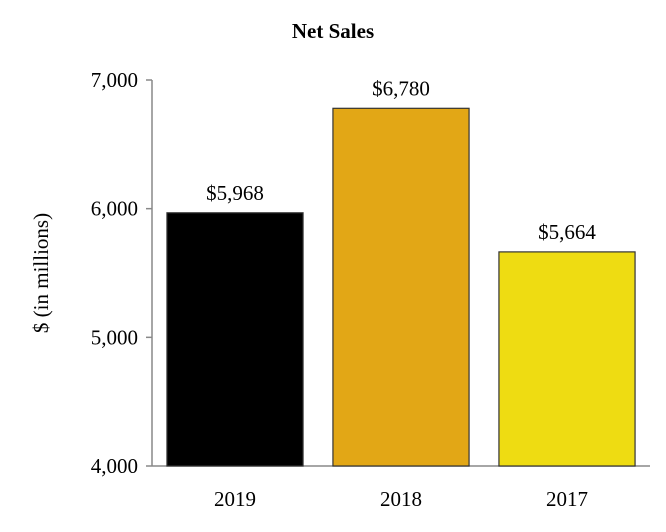  Describe the element at coordinates (121, 273) in the screenshot. I see `y-axis-ticks: 4,000 5,000 6,000 7,000` at that location.